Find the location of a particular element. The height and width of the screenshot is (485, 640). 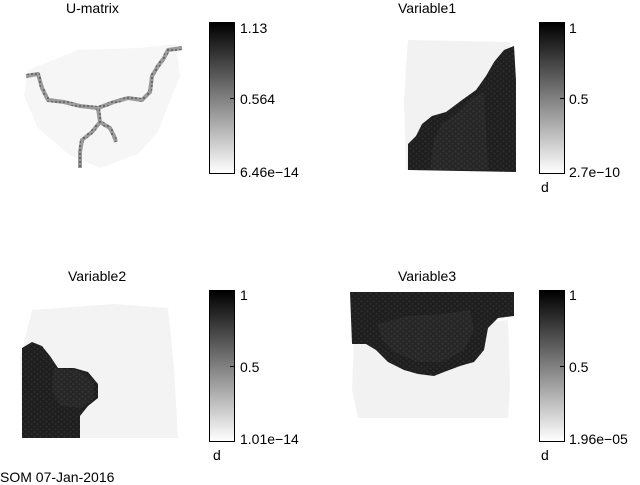

umatrix-colorbar-min: 6.46e−14 is located at coordinates (269, 172).